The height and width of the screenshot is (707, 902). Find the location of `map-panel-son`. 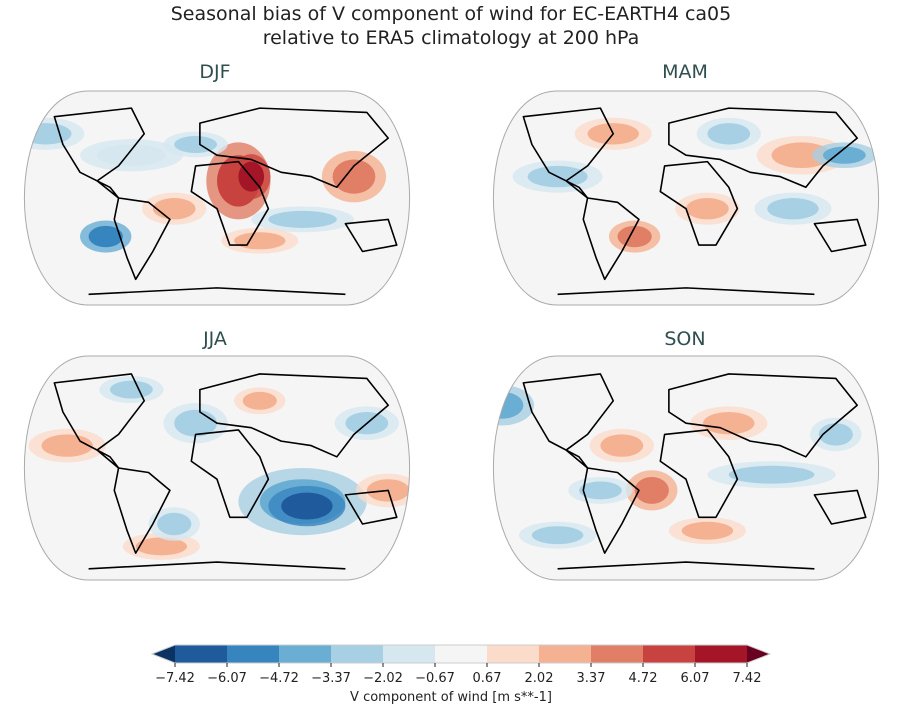

map-panel-son is located at coordinates (686, 468).